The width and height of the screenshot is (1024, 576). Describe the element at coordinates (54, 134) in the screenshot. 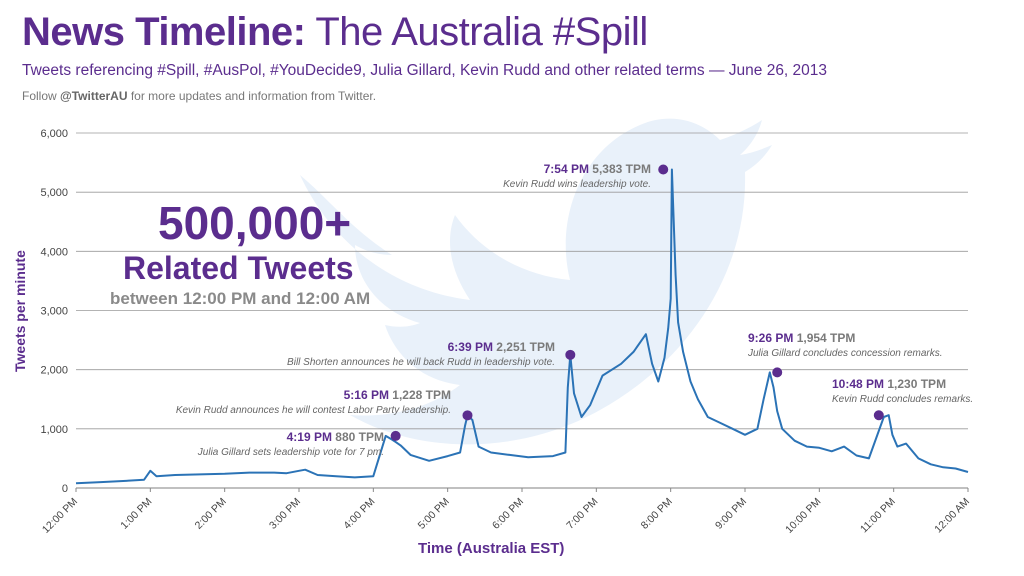

I see `y-tick-label: 6,000` at that location.